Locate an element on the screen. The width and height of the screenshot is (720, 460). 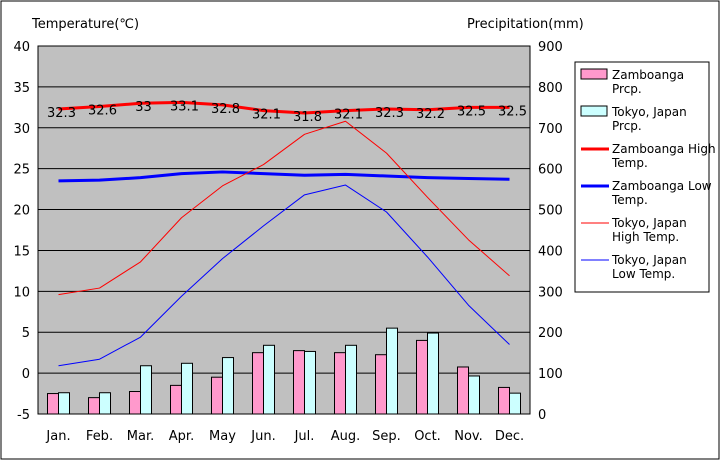
y-left-tick-label: 10 is located at coordinates (21, 292).